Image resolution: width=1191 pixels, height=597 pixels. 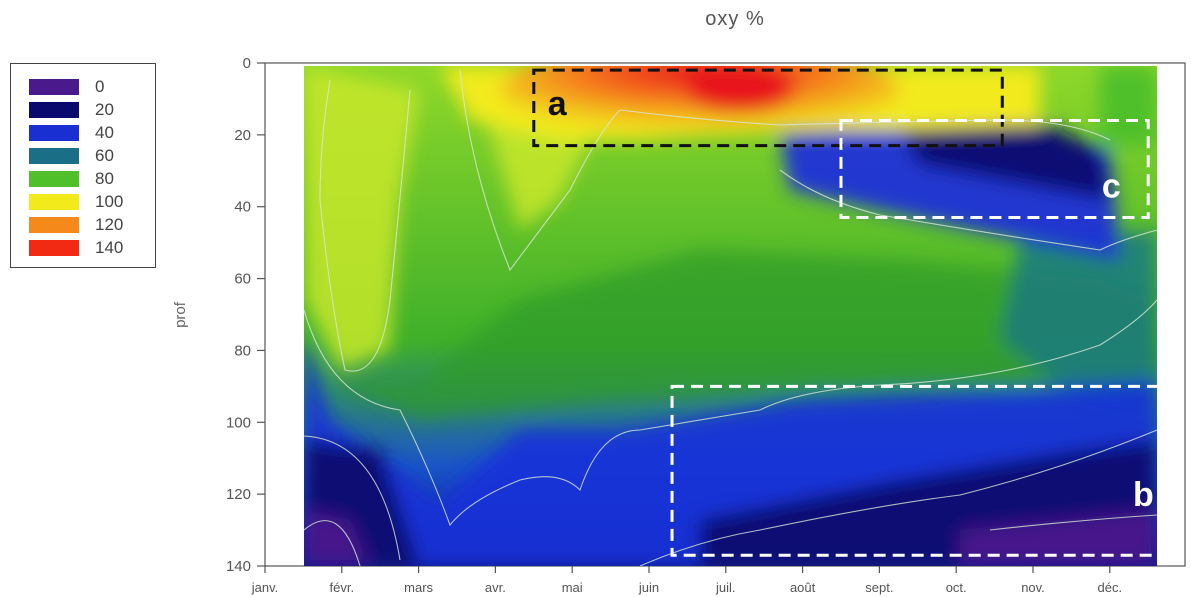 I want to click on heatmap-region-purple-bottom, so click(x=730, y=538).